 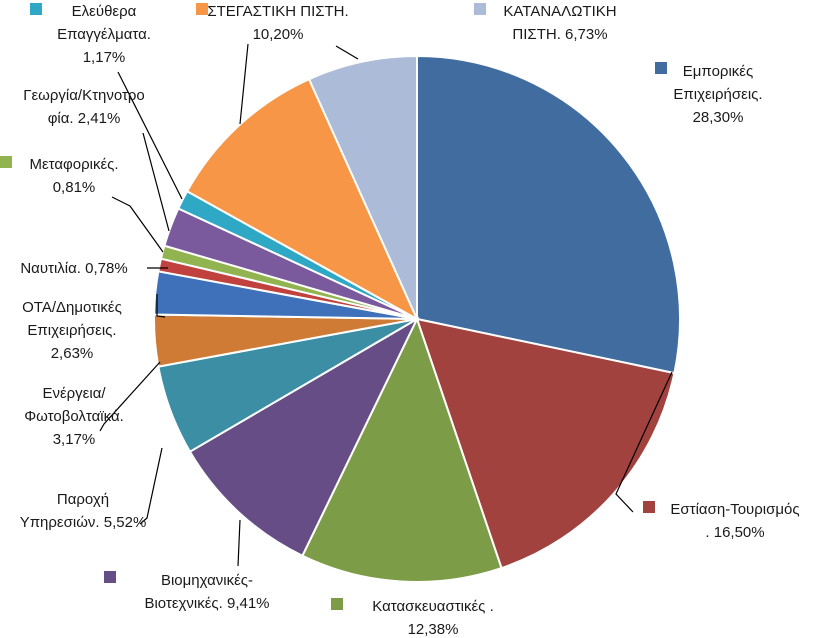 I want to click on slice-label: Ναυτιλία. 0,78%, so click(x=73, y=268).